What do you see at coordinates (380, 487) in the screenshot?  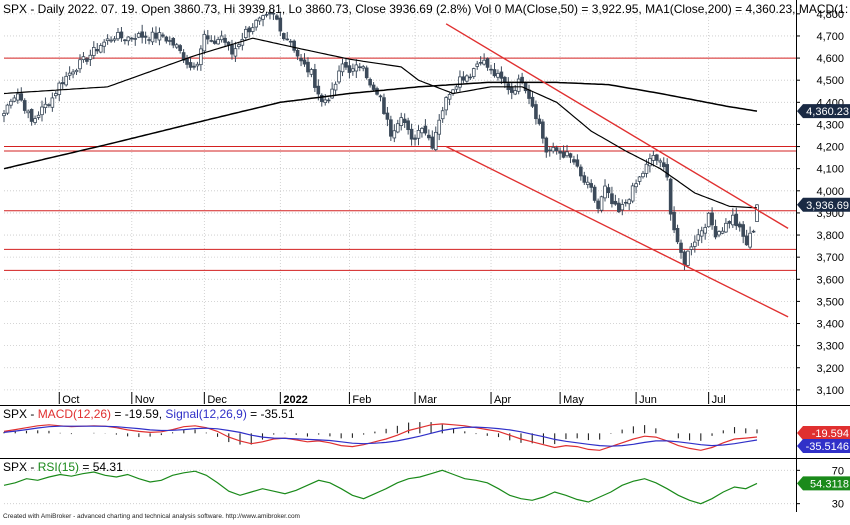 I see `rsi-line` at bounding box center [380, 487].